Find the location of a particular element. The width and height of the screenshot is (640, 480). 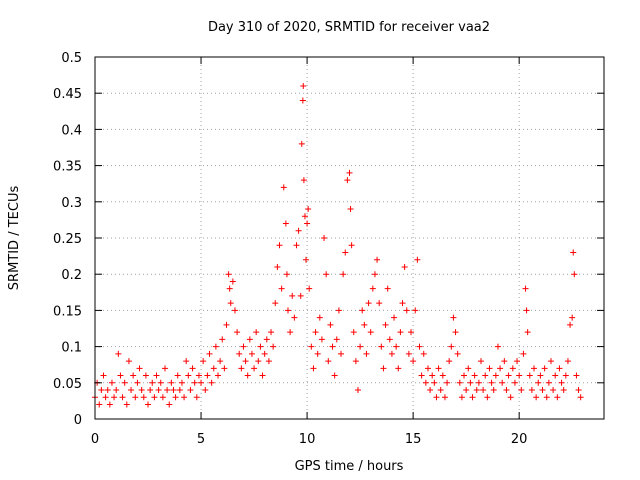

x-tick-label: 0 is located at coordinates (95, 439).